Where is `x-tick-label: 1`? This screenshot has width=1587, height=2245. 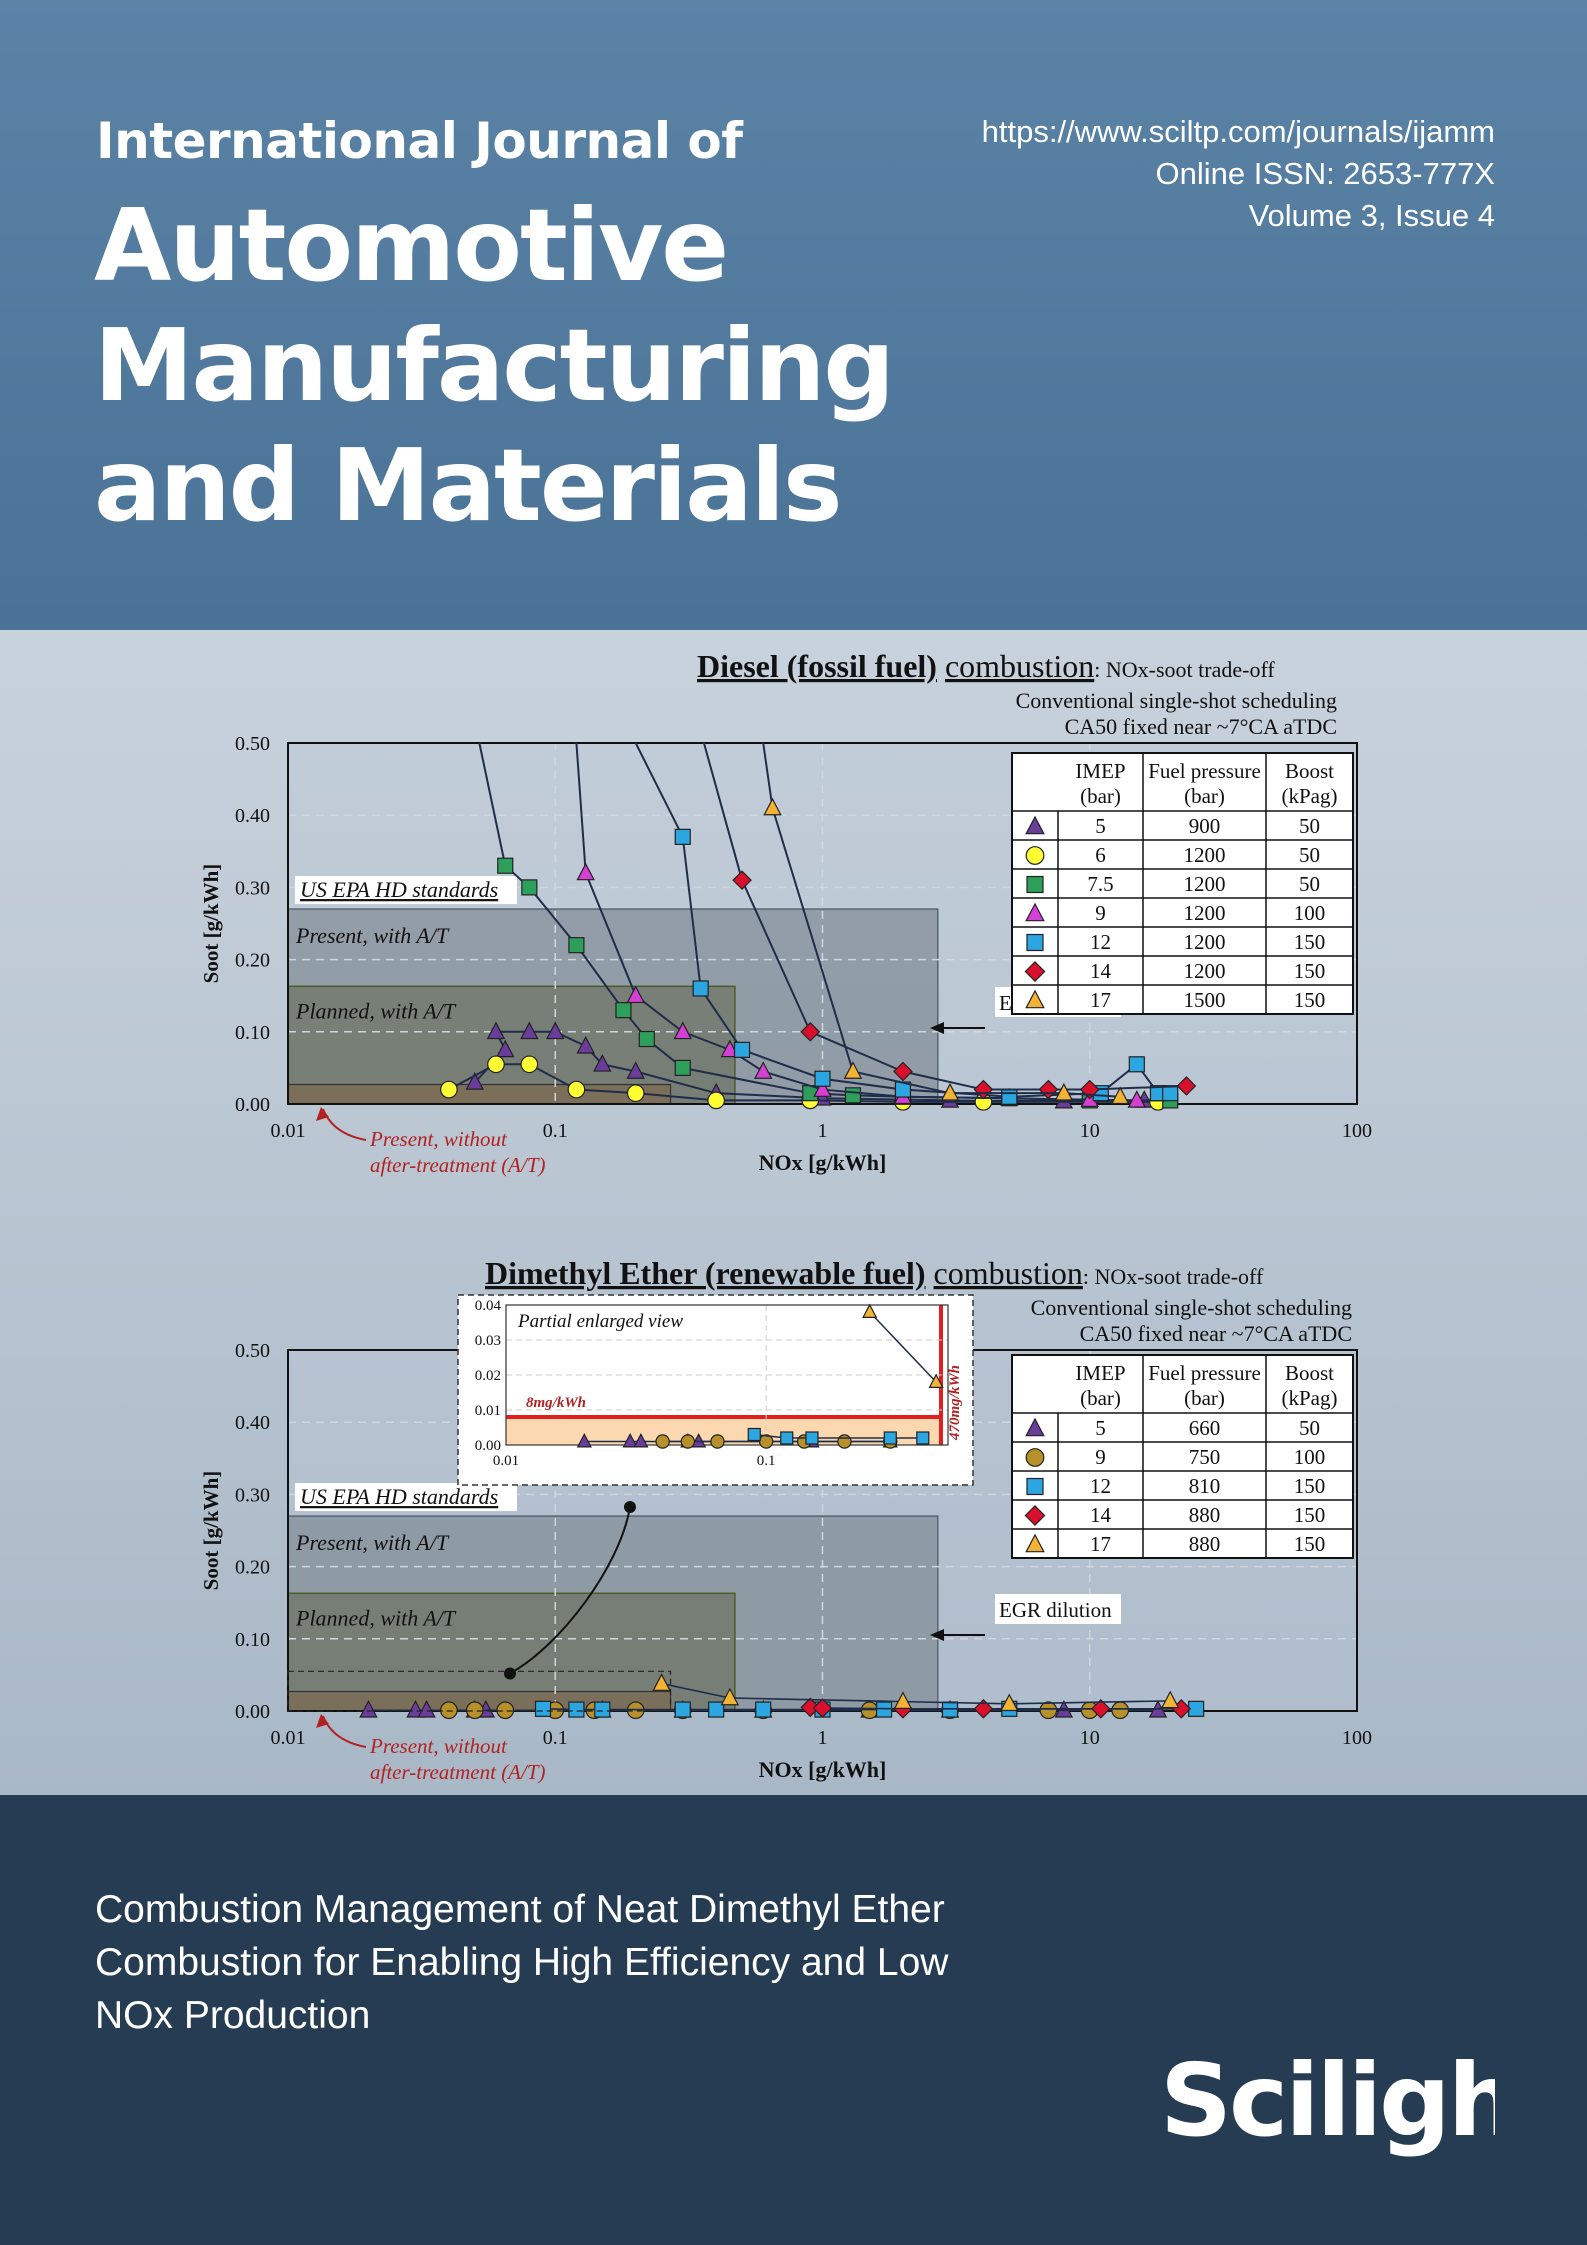
x-tick-label: 1 is located at coordinates (823, 1738).